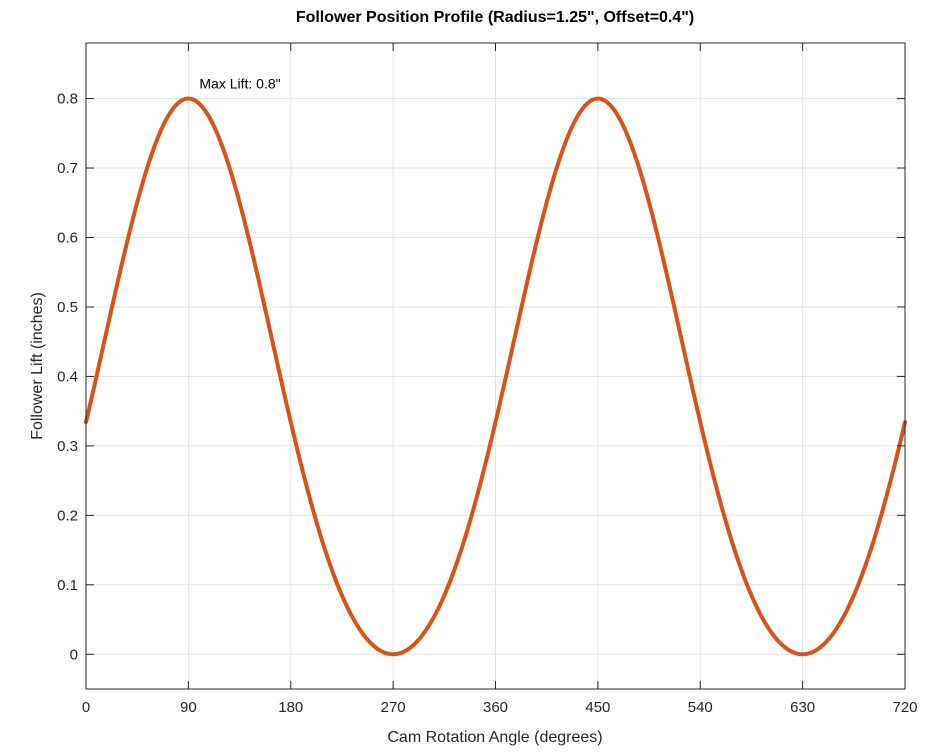 The width and height of the screenshot is (934, 756). What do you see at coordinates (239, 84) in the screenshot?
I see `max-lift-annotation: Max Lift: 0.8"` at bounding box center [239, 84].